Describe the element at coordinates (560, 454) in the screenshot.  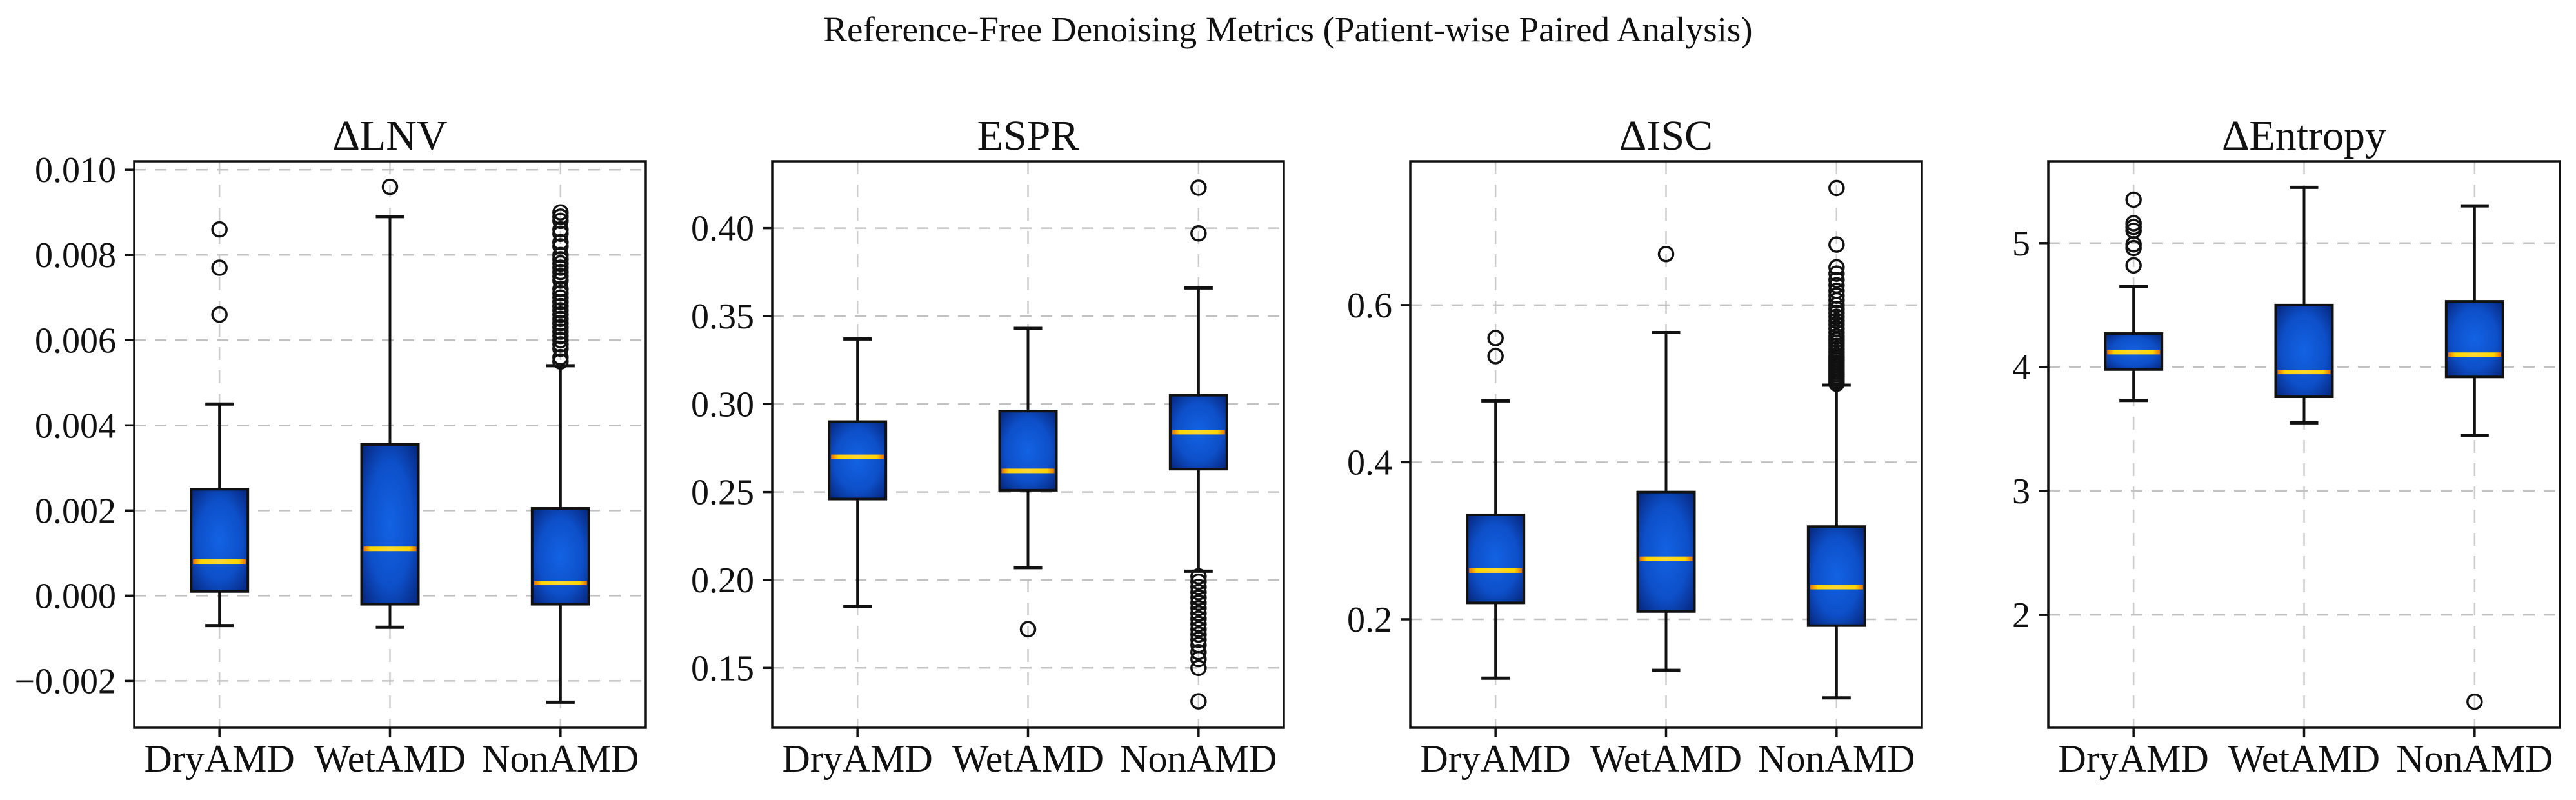
I see `boxplot-nonamd` at that location.